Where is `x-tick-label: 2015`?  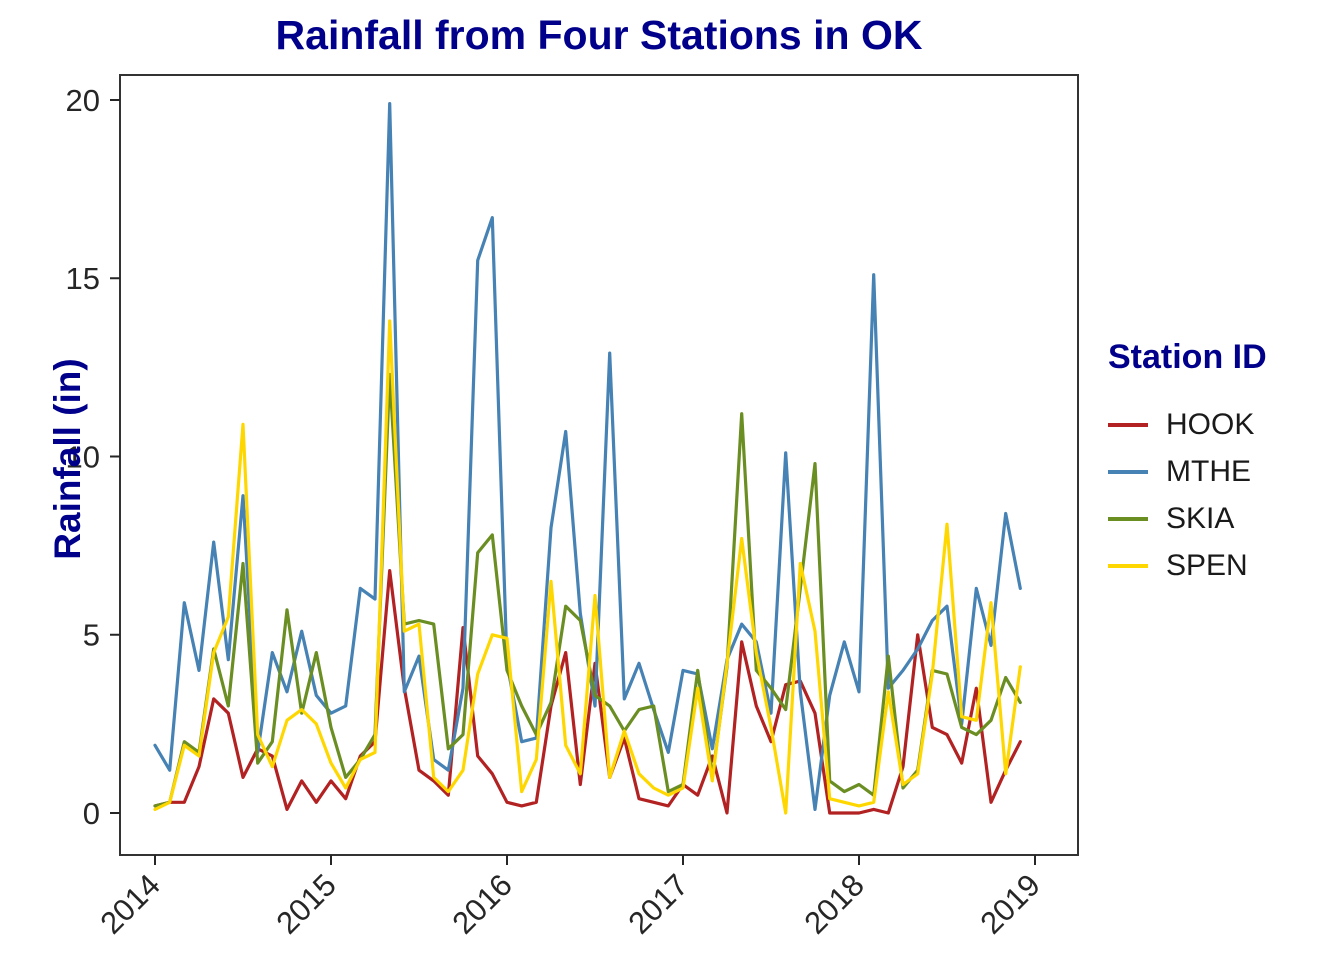 x-tick-label: 2015 is located at coordinates (306, 904).